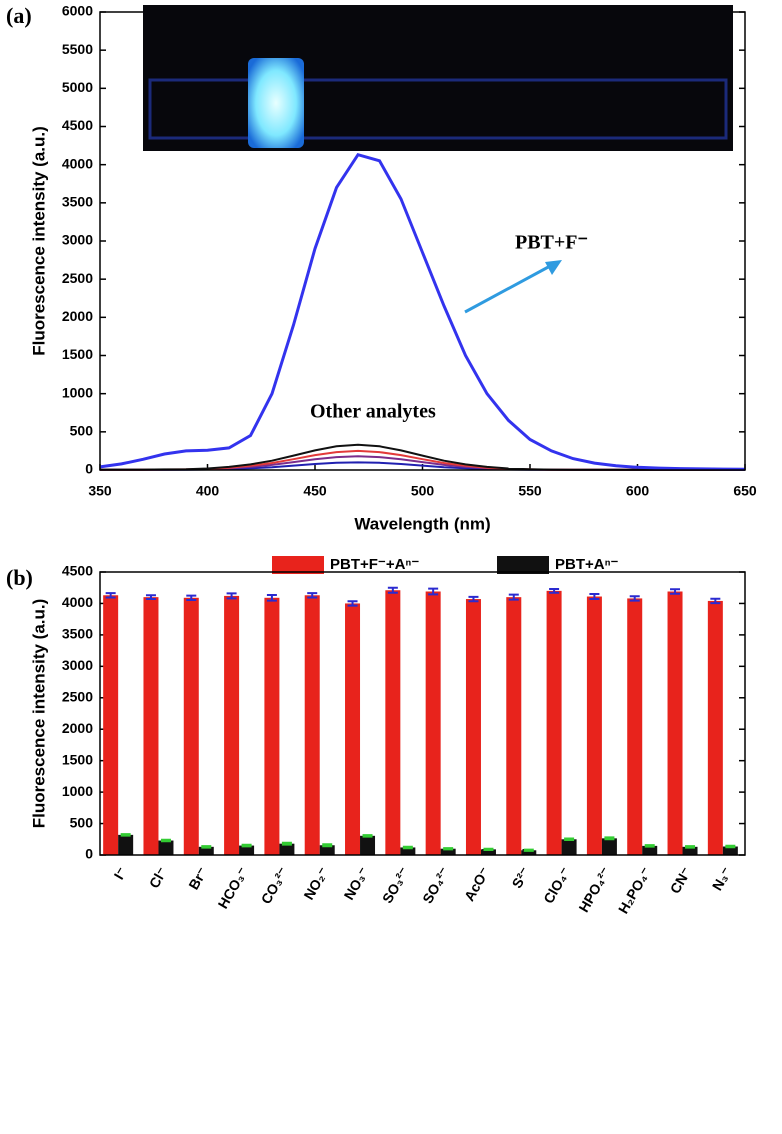 The image size is (782, 1134). What do you see at coordinates (594, 889) in the screenshot?
I see `x-tick-label: HPO₄²⁻` at bounding box center [594, 889].